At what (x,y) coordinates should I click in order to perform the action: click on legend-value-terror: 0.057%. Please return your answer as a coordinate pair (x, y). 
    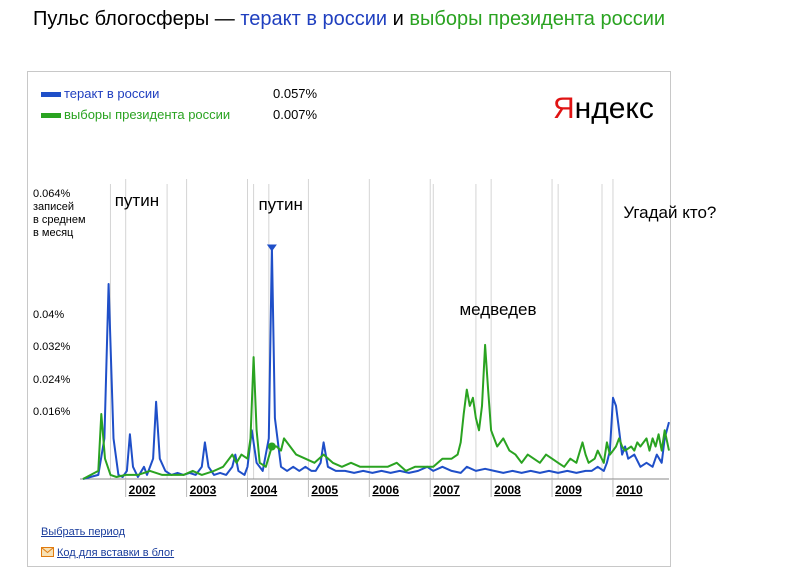
    Looking at the image, I should click on (295, 93).